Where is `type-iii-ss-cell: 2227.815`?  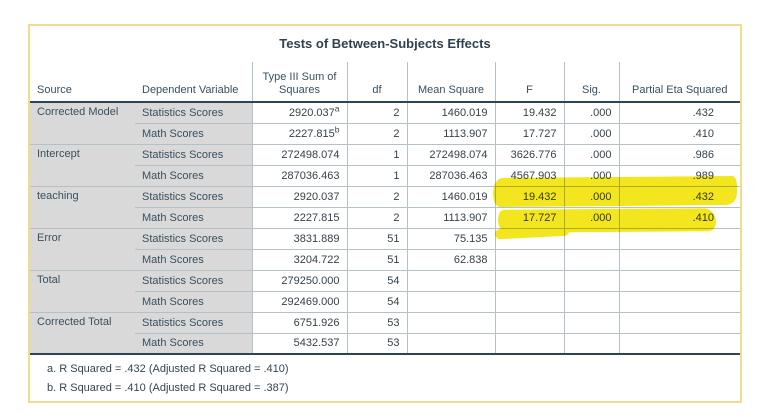 type-iii-ss-cell: 2227.815 is located at coordinates (299, 218).